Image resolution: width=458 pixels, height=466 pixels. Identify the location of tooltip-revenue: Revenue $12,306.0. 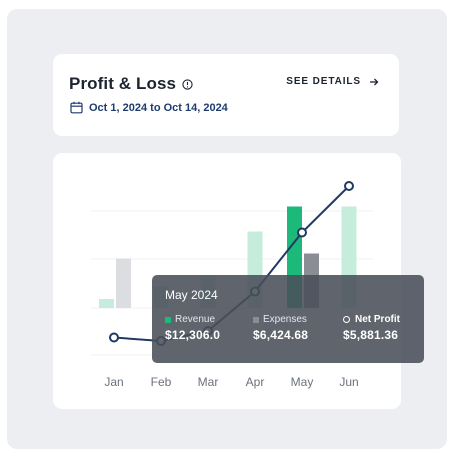
(192, 328).